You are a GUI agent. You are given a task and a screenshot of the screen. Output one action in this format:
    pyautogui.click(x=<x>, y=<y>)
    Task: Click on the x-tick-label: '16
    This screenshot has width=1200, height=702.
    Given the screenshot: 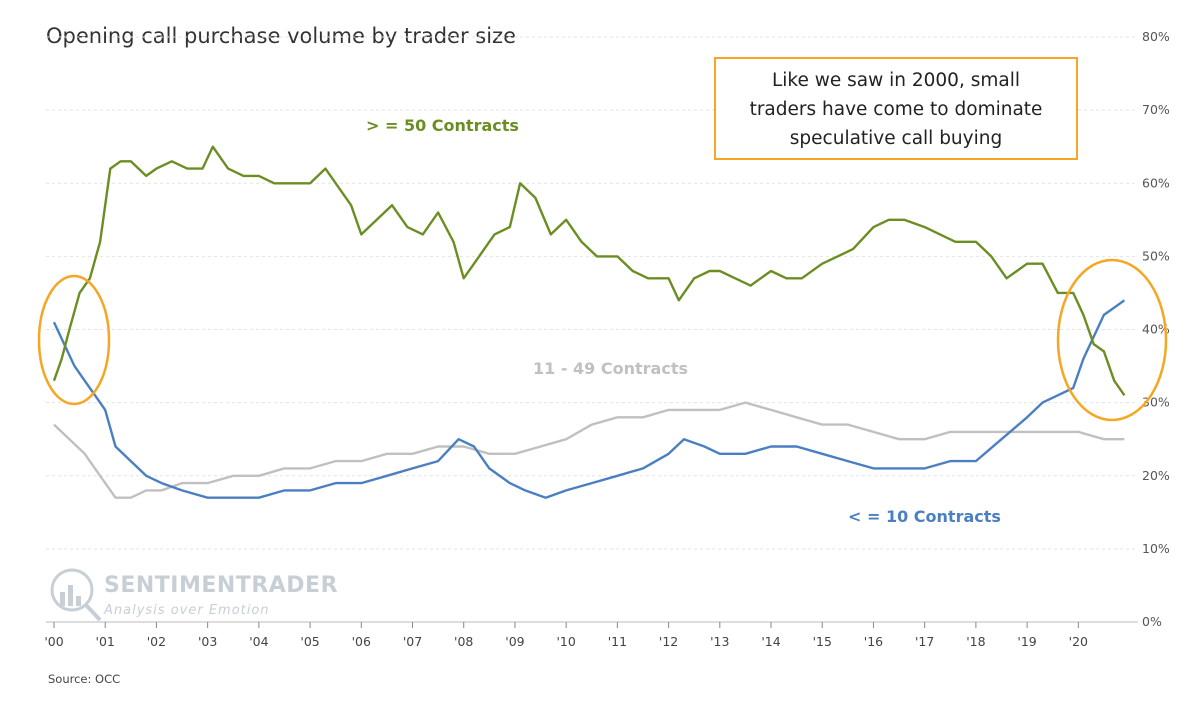 What is the action you would take?
    pyautogui.click(x=873, y=641)
    